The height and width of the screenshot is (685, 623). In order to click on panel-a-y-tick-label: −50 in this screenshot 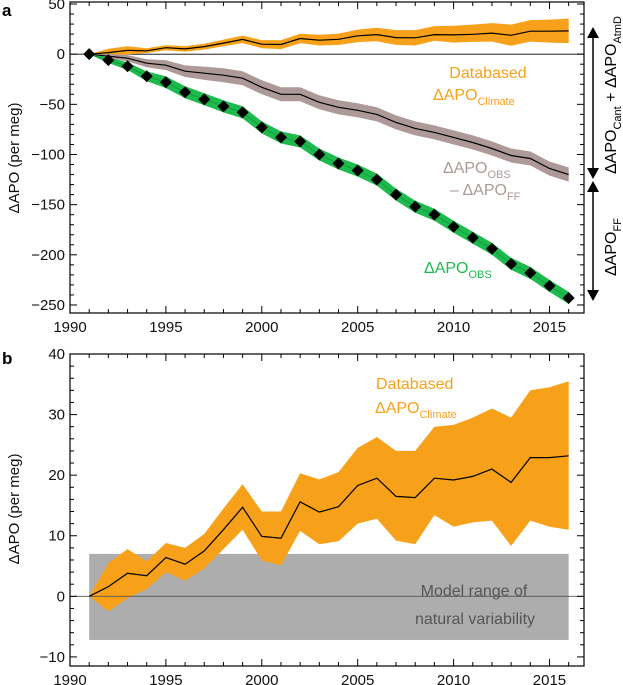, I will do `click(52, 104)`.